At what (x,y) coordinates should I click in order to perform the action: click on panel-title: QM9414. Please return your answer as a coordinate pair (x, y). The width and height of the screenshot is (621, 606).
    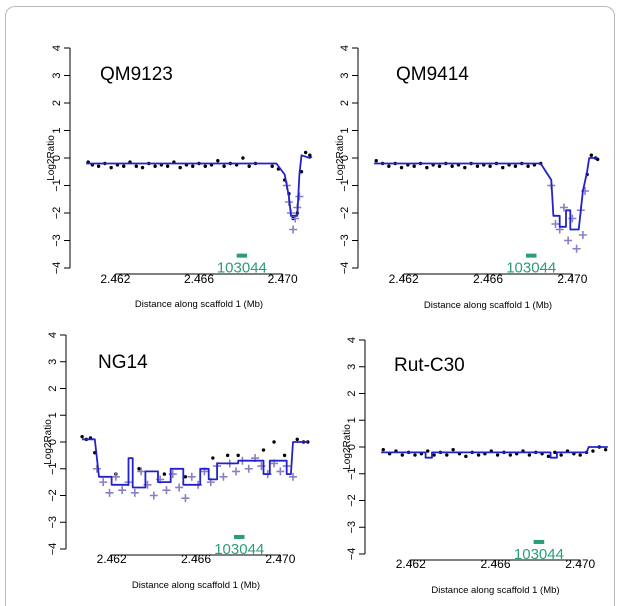
    Looking at the image, I should click on (432, 74).